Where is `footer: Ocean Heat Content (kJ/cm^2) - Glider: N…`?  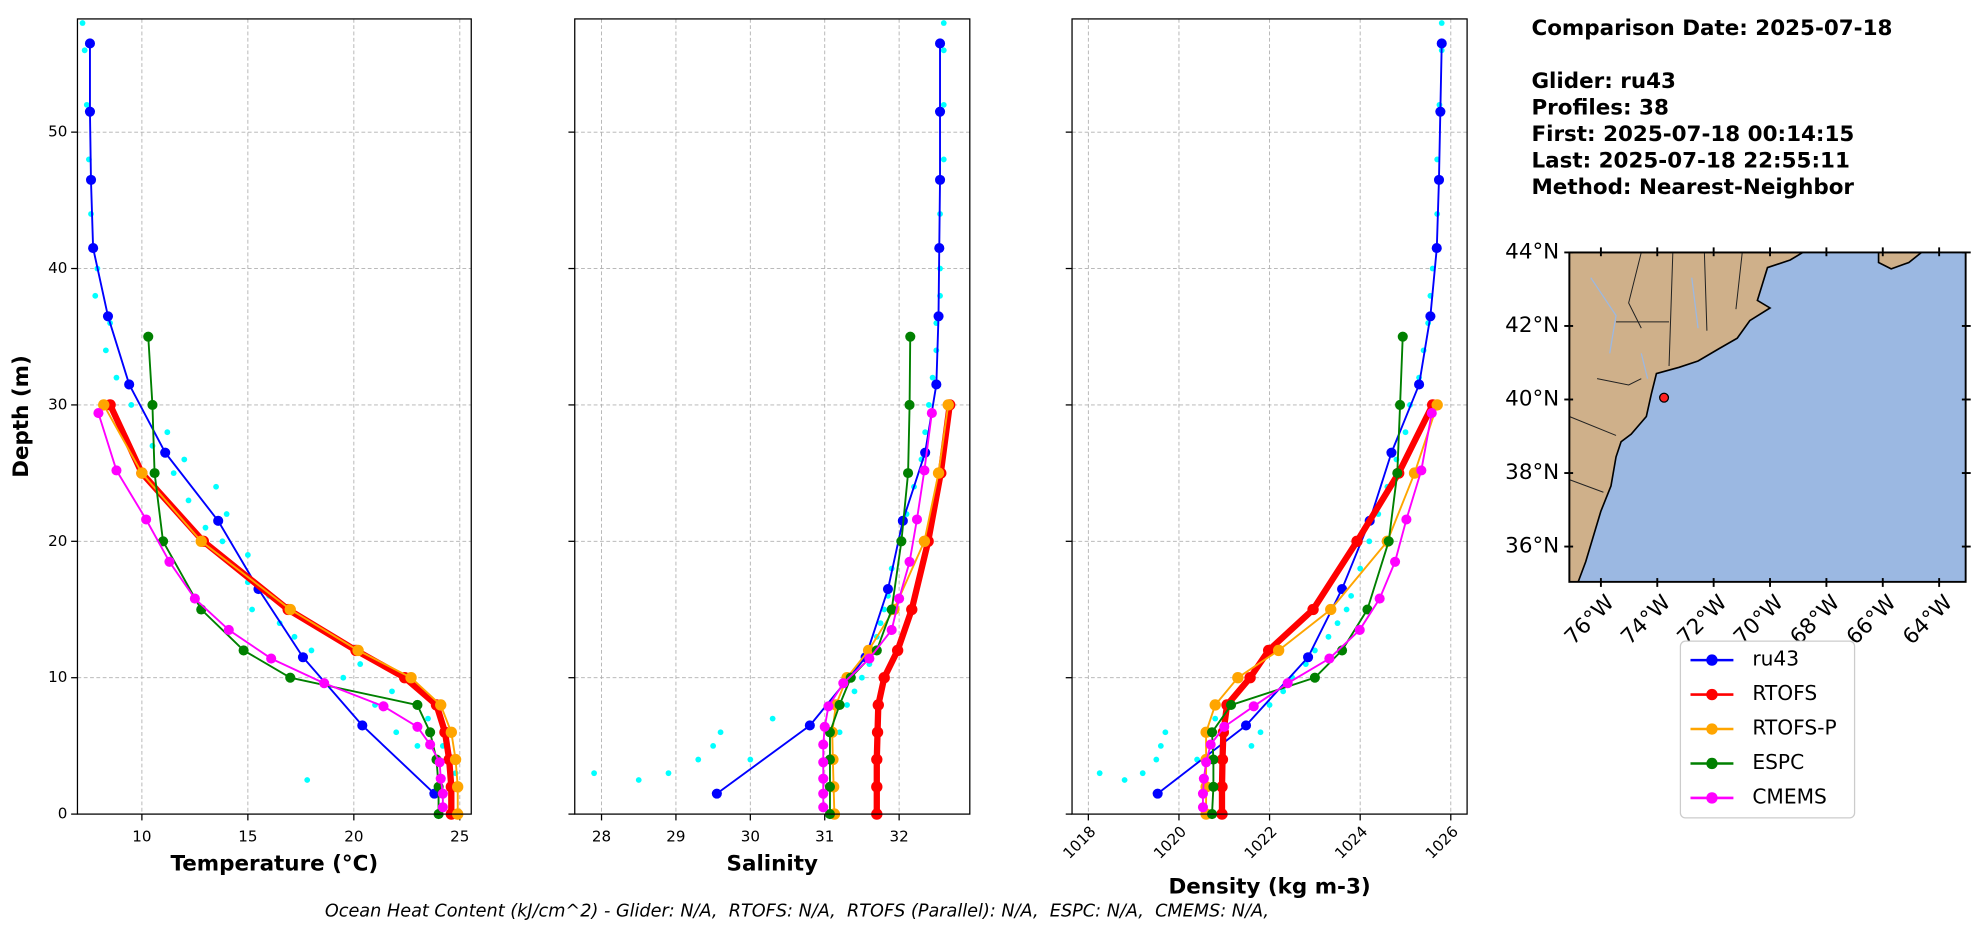 footer: Ocean Heat Content (kJ/cm^2) - Glider: N… is located at coordinates (797, 911).